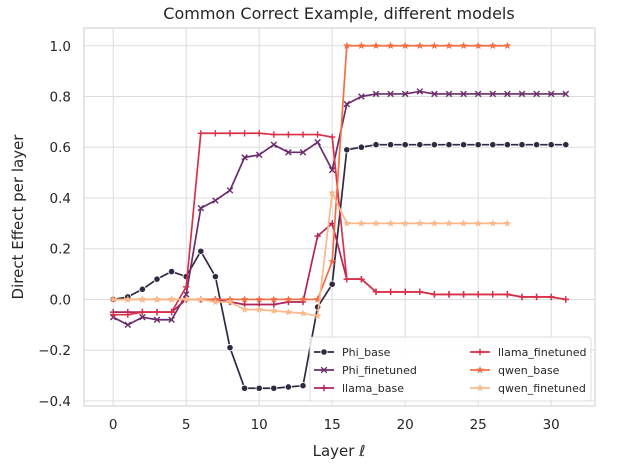 The image size is (624, 467). Describe the element at coordinates (60, 97) in the screenshot. I see `y-tick-label: 0.8` at that location.